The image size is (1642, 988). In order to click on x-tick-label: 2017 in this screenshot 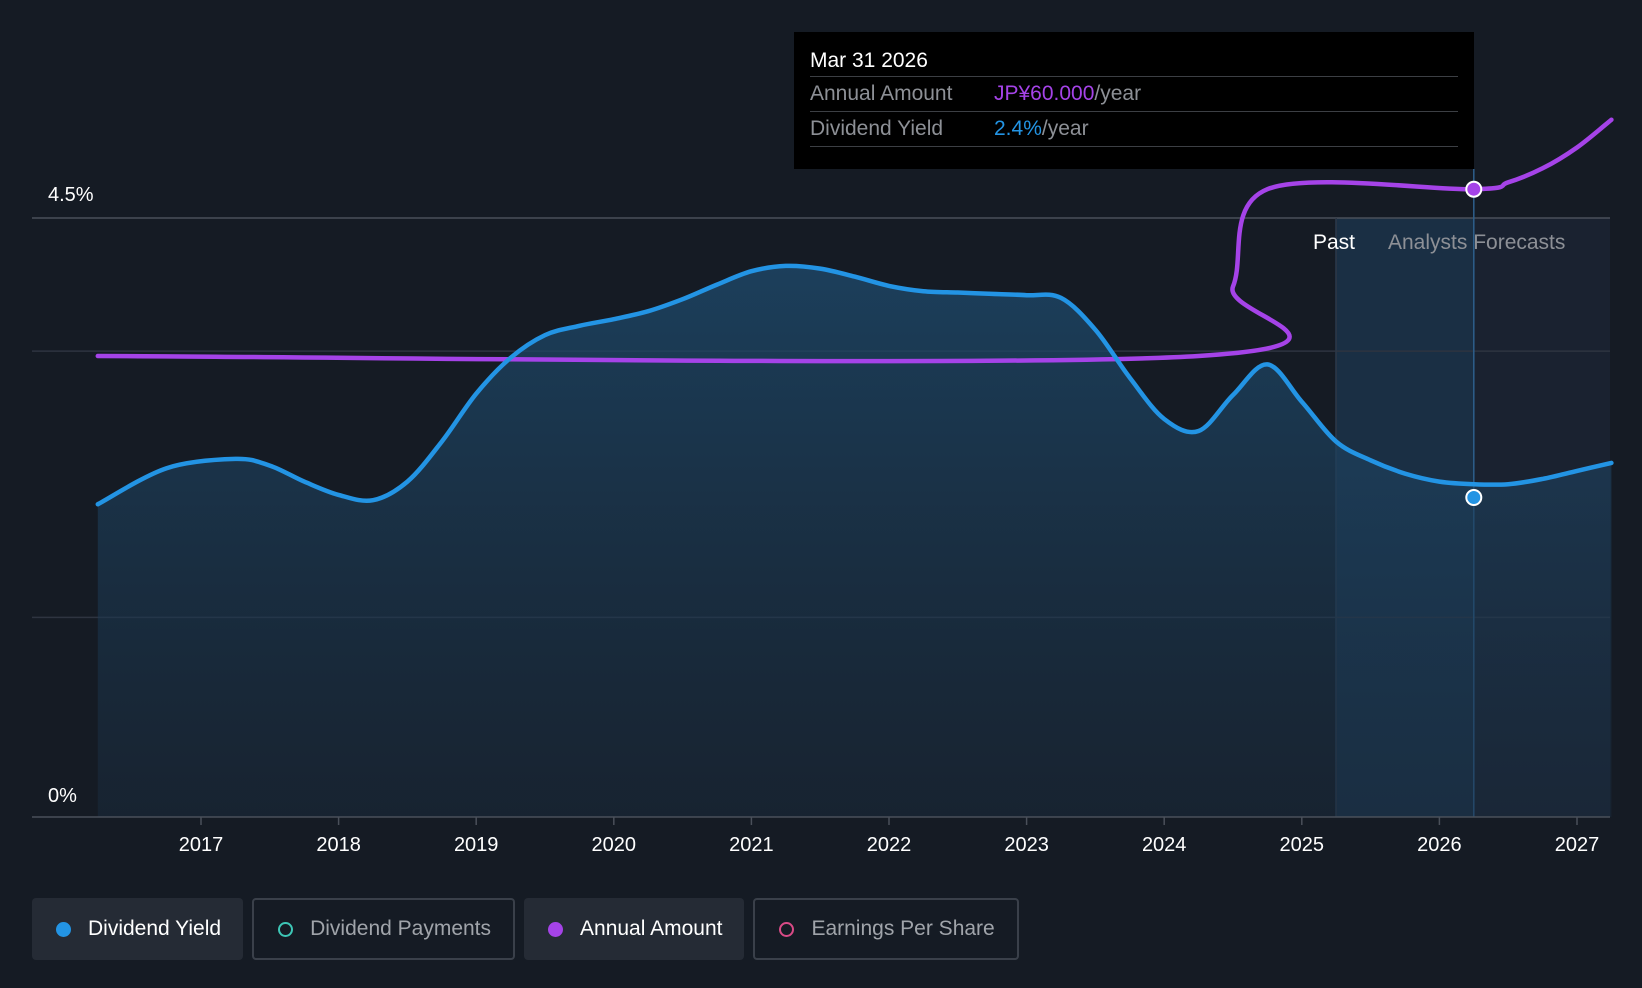, I will do `click(201, 845)`.